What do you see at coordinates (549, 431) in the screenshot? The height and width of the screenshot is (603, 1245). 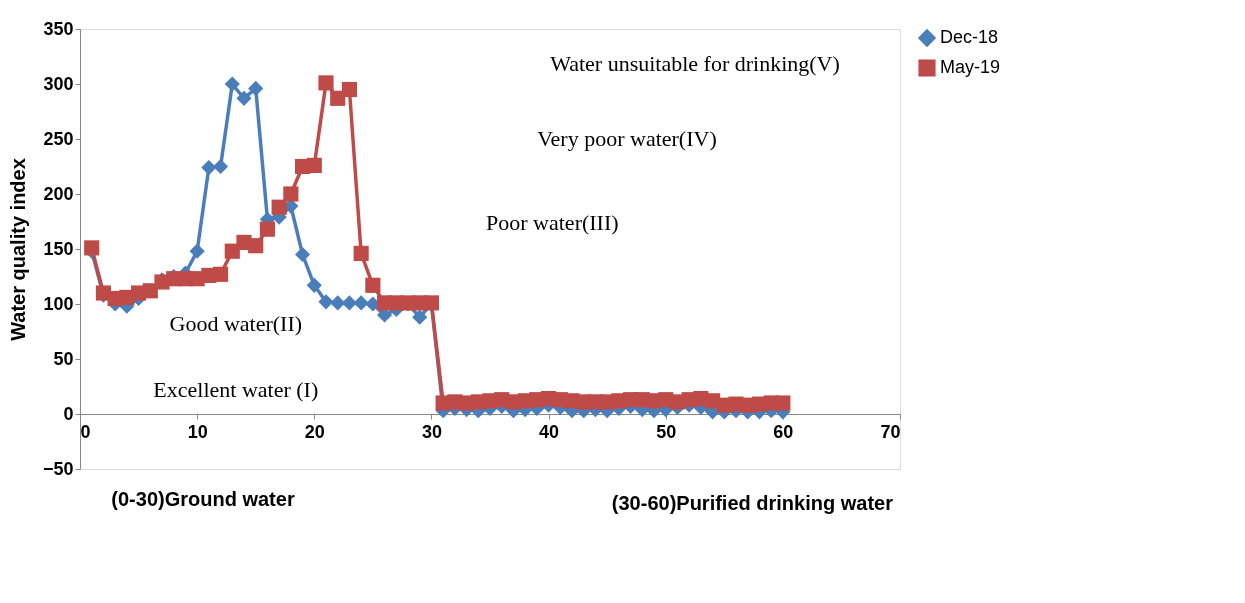 I see `x-tick-label: 40` at bounding box center [549, 431].